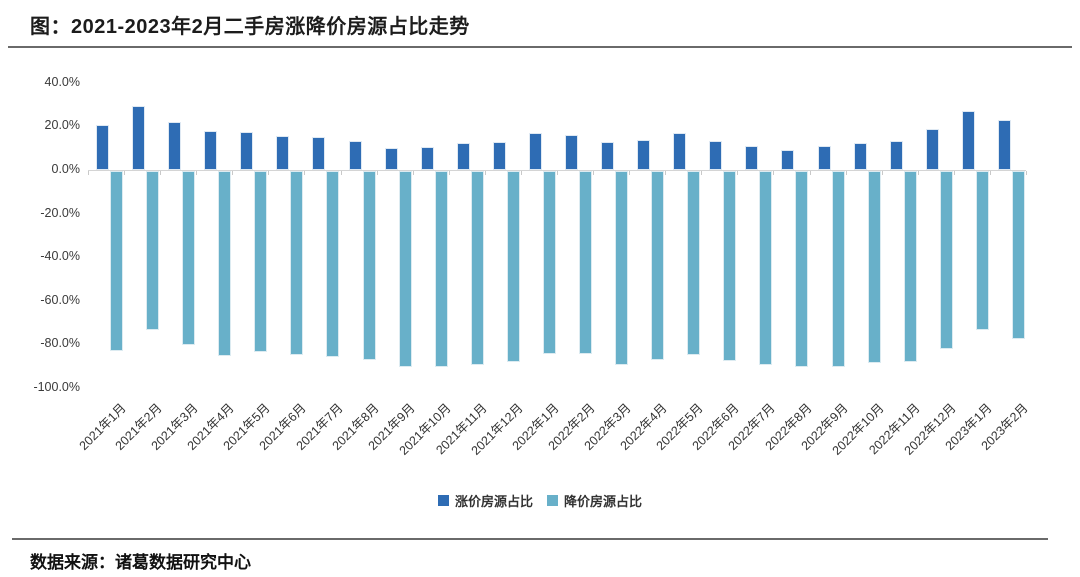  Describe the element at coordinates (493, 501) in the screenshot. I see `legend-label: 涨价房源占比` at that location.